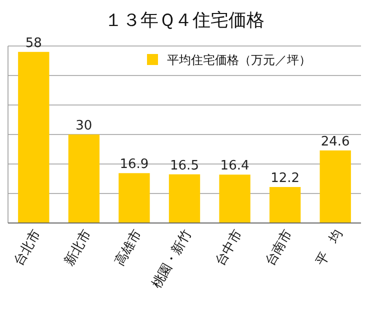 The image size is (369, 321). What do you see at coordinates (285, 178) in the screenshot?
I see `data-label: 12.2` at bounding box center [285, 178].